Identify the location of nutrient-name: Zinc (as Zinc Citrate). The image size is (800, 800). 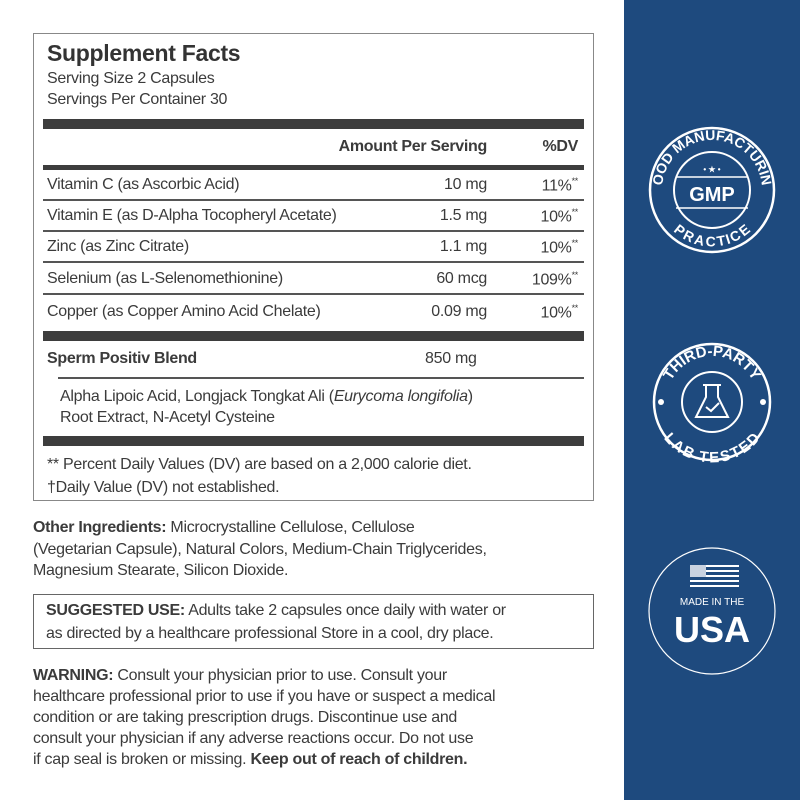
(118, 246).